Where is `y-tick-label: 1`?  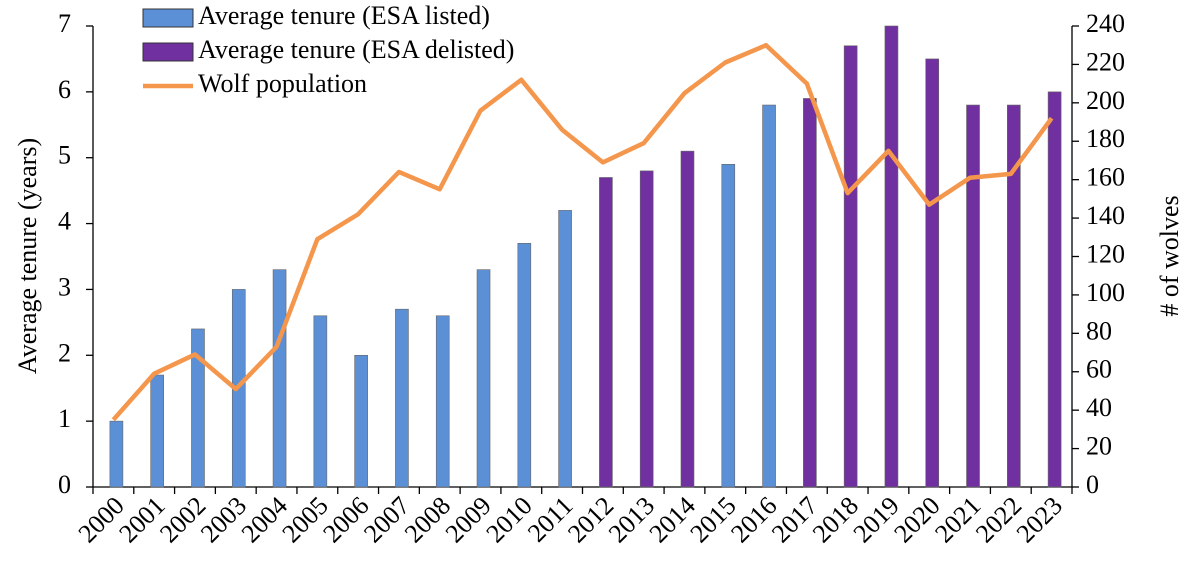 y-tick-label: 1 is located at coordinates (64, 418).